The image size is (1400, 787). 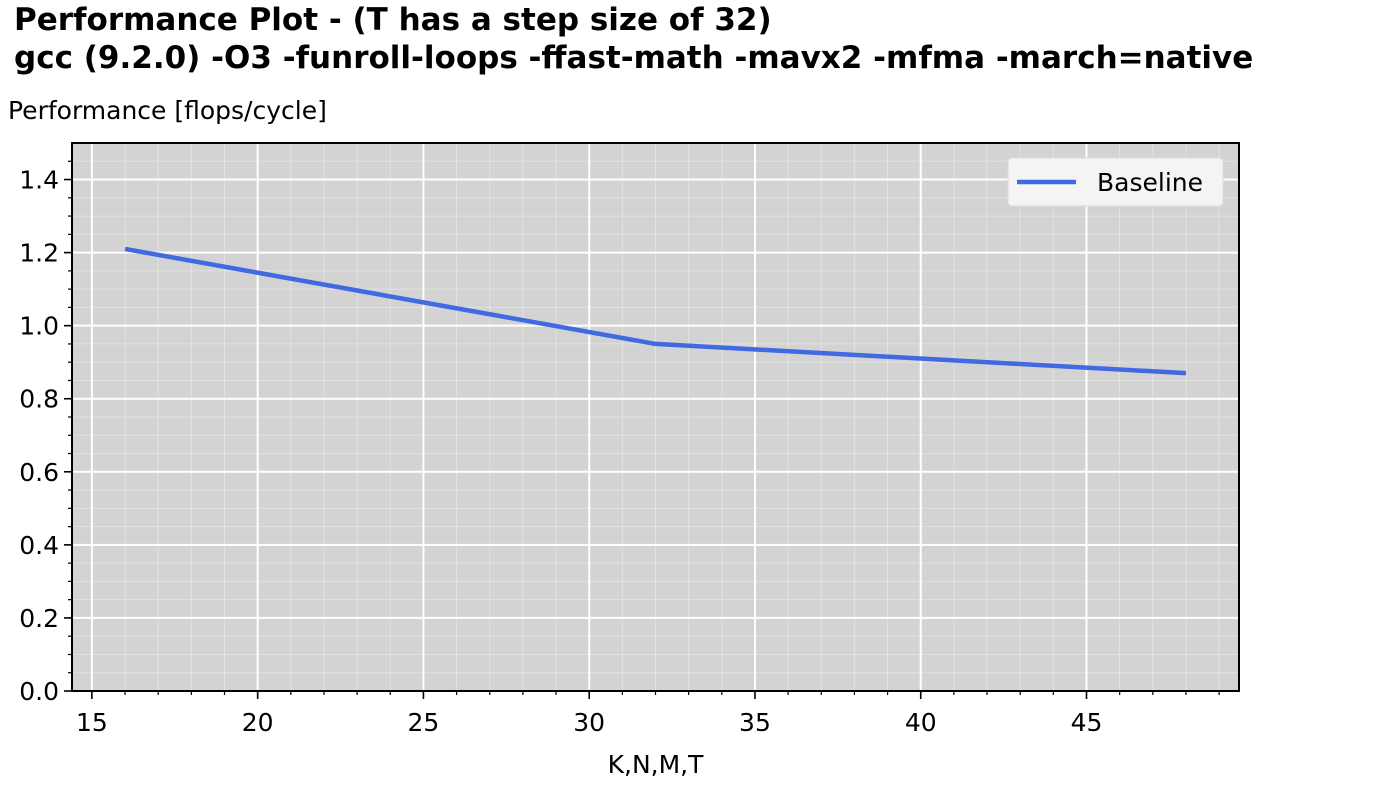 What do you see at coordinates (39, 253) in the screenshot?
I see `y-tick-label: 1.2` at bounding box center [39, 253].